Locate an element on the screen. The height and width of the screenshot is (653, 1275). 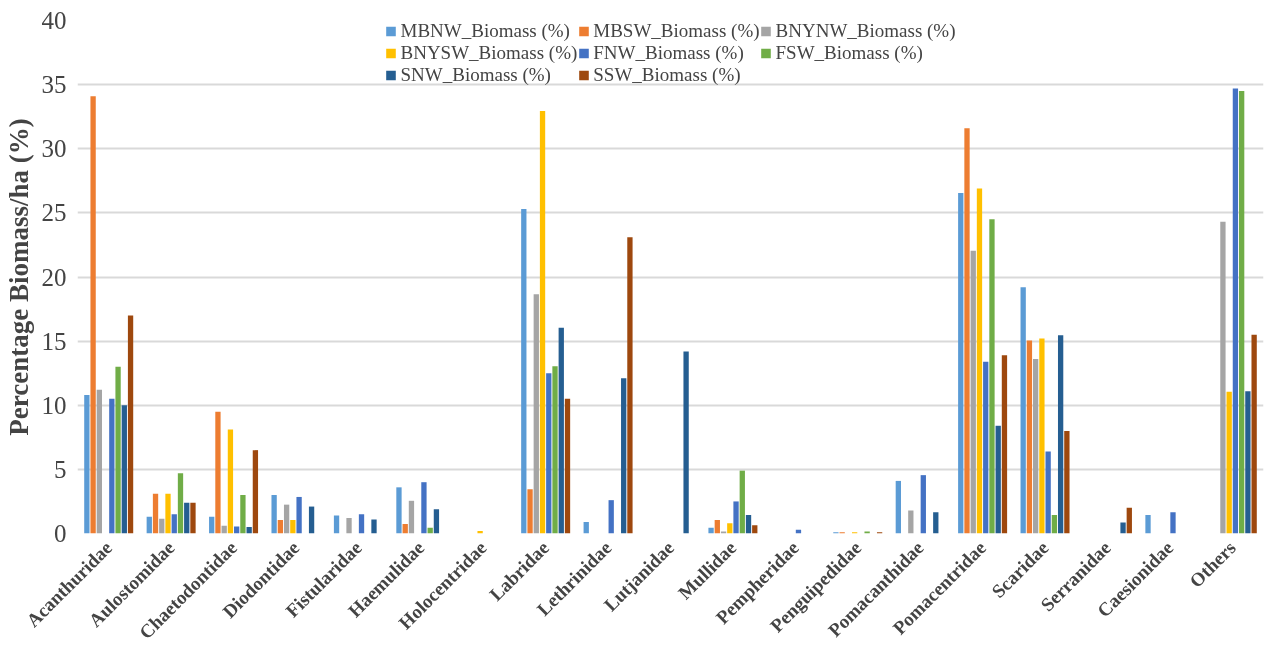
legend-label: BNYNW_Biomass (%) is located at coordinates (865, 31).